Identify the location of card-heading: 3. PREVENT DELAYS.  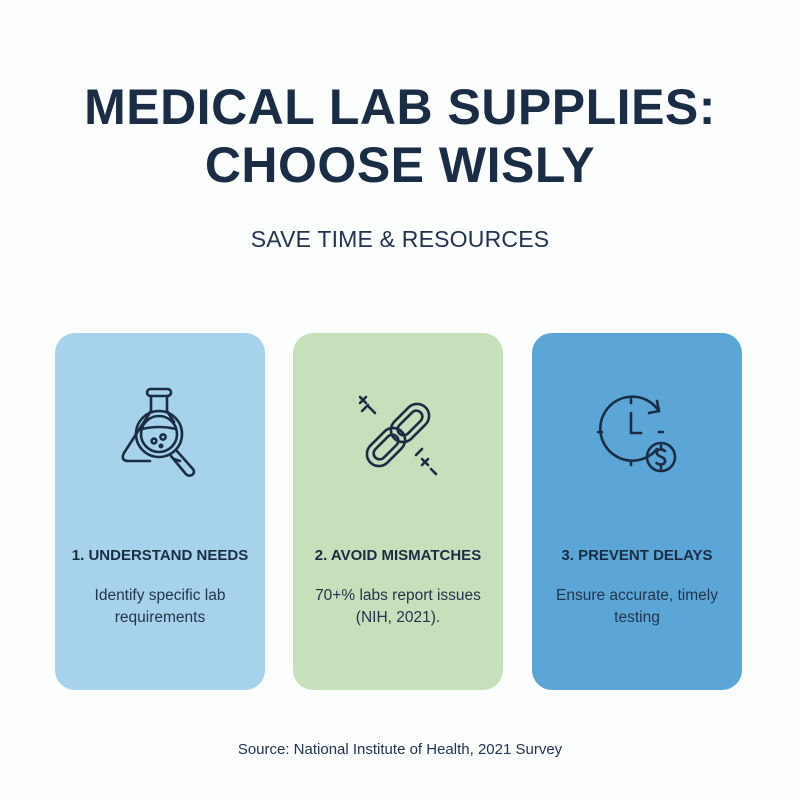
(637, 555).